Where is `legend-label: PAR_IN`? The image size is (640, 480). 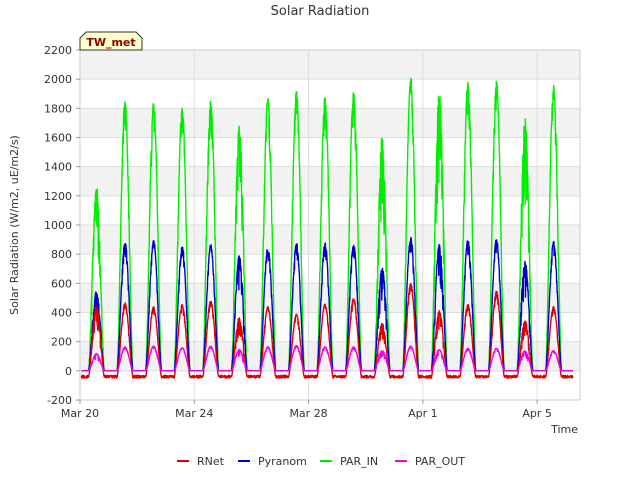
legend-label: PAR_IN is located at coordinates (359, 461).